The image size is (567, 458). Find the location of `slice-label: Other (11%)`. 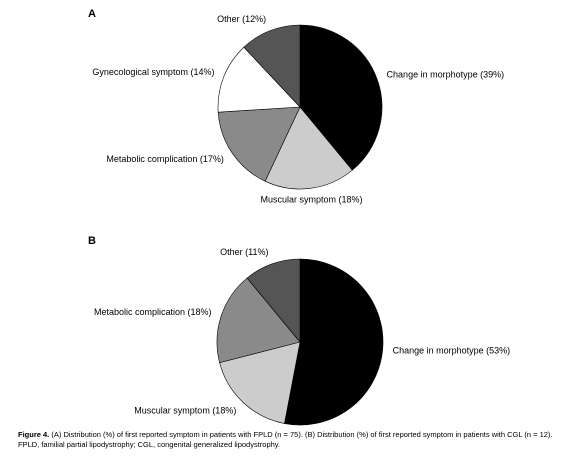

slice-label: Other (11%) is located at coordinates (244, 252).